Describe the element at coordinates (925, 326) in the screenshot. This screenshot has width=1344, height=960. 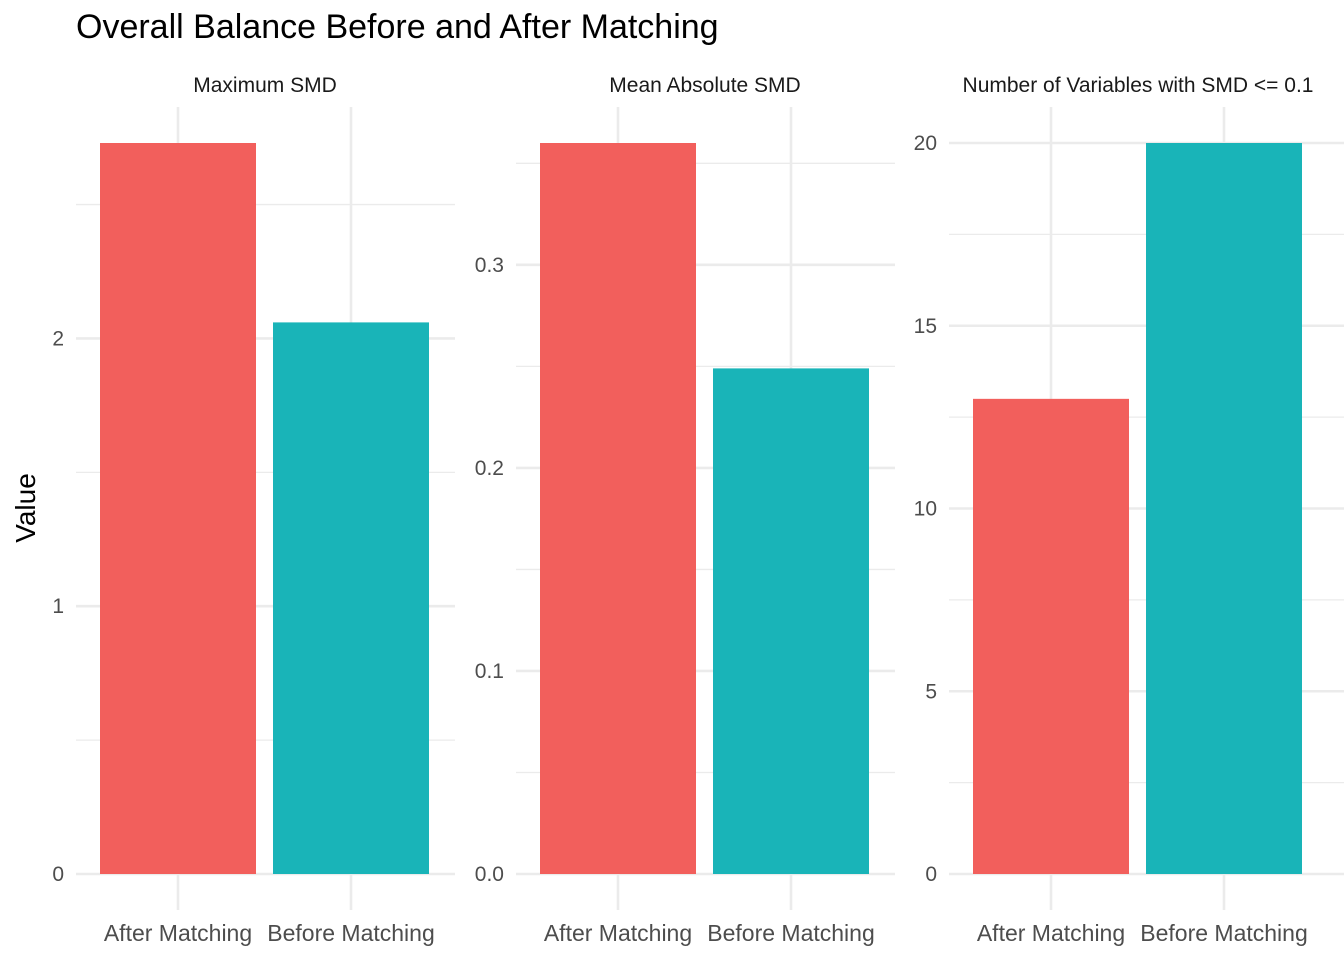
I see `y-tick-label: 15` at that location.